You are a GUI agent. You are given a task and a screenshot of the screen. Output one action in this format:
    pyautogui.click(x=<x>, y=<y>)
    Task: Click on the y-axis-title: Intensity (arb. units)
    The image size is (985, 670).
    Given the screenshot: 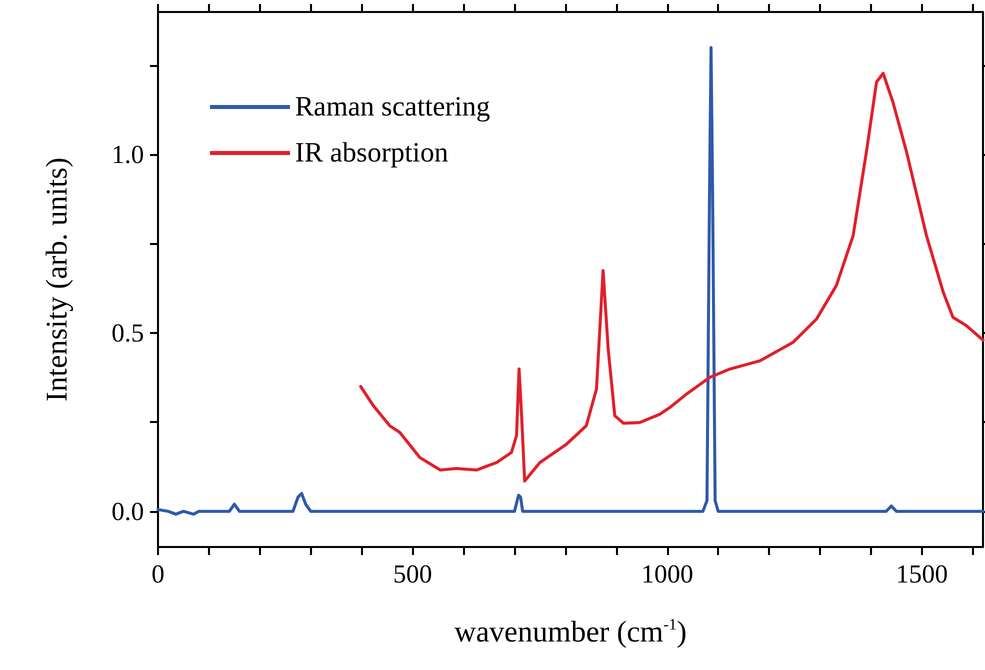 What is the action you would take?
    pyautogui.click(x=57, y=279)
    